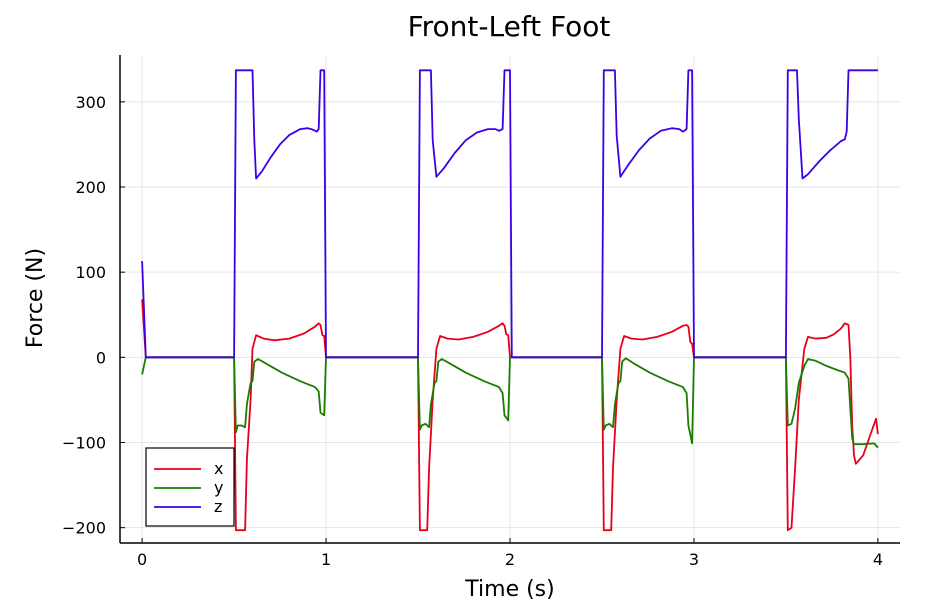 This screenshot has width=929, height=616. What do you see at coordinates (218, 506) in the screenshot?
I see `legend-label-z: z` at bounding box center [218, 506].